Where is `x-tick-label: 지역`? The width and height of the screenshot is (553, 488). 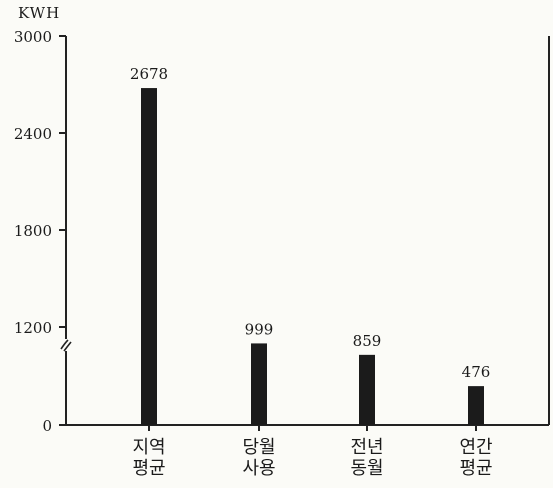 x-tick-label: 지역 is located at coordinates (148, 447).